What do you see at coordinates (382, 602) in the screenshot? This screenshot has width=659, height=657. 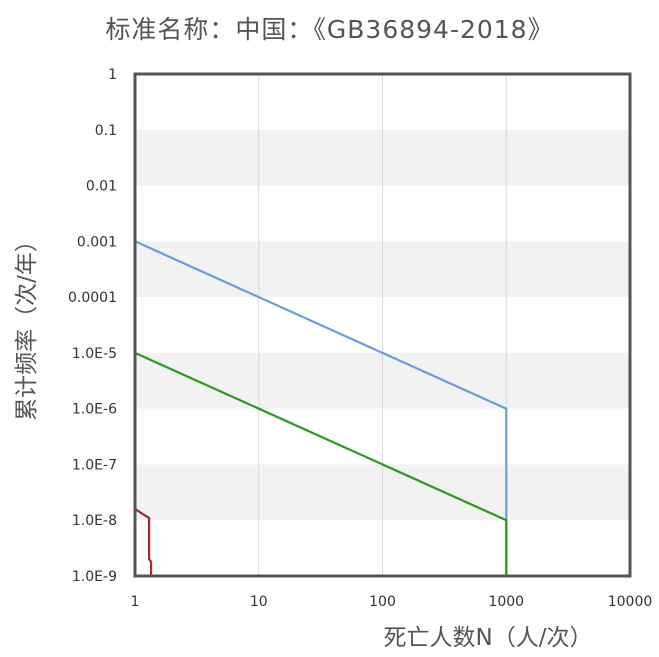 I see `x-tick-label: 100` at bounding box center [382, 602].